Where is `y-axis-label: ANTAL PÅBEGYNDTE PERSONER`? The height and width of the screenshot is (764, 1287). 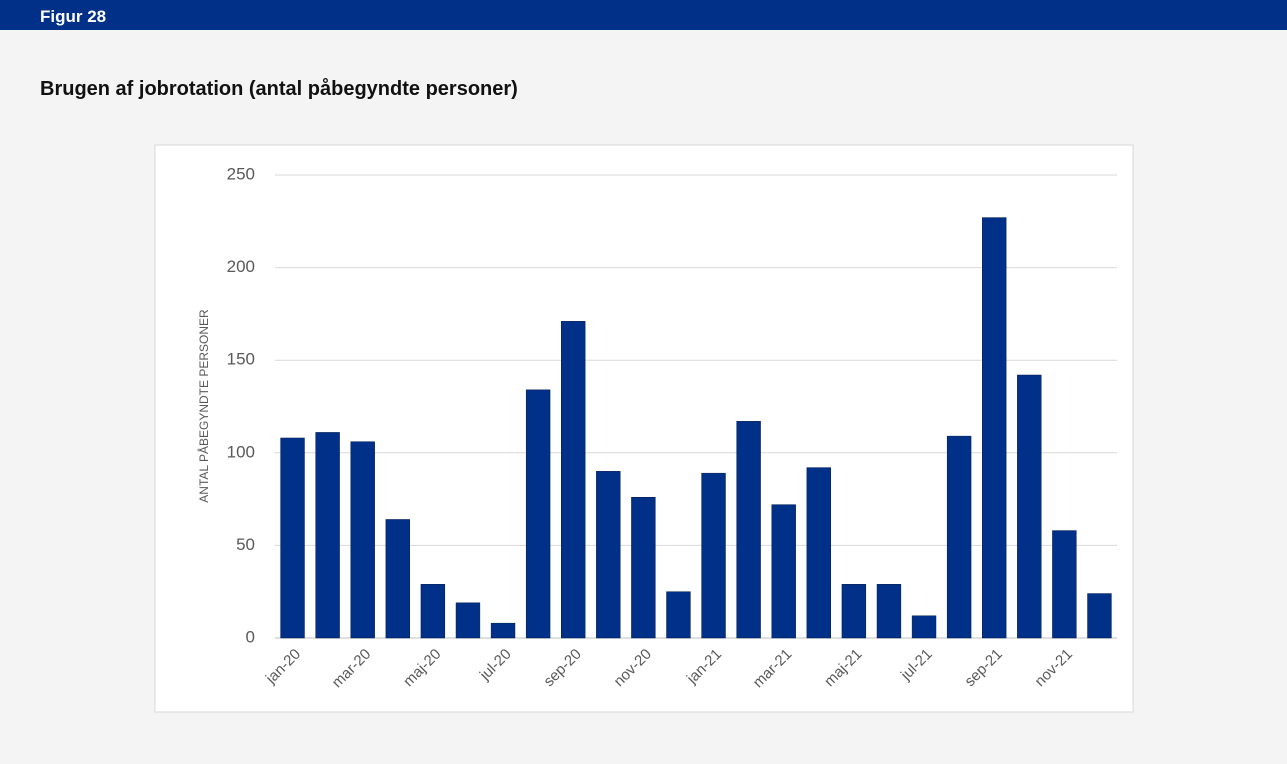
y-axis-label: ANTAL PÅBEGYNDTE PERSONER is located at coordinates (203, 406).